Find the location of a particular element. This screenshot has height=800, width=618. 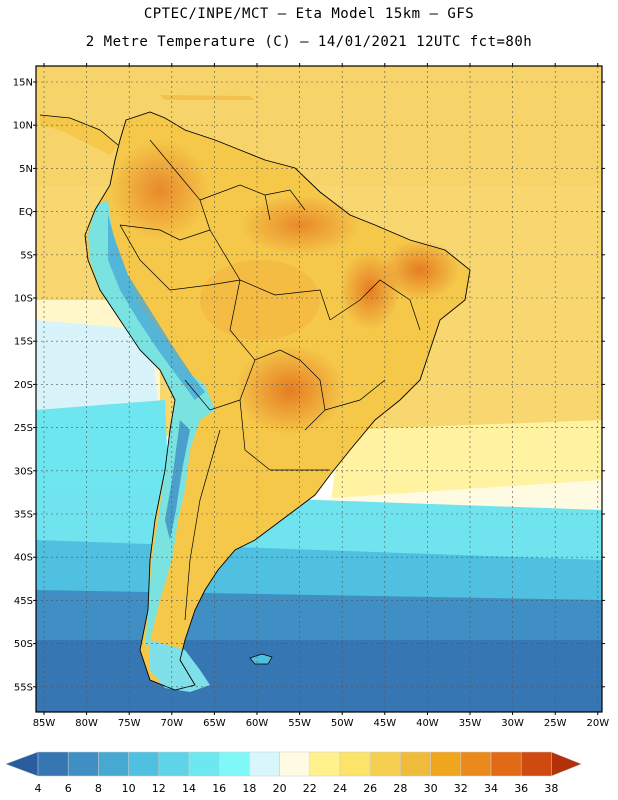

lon-label: 30W is located at coordinates (512, 723).